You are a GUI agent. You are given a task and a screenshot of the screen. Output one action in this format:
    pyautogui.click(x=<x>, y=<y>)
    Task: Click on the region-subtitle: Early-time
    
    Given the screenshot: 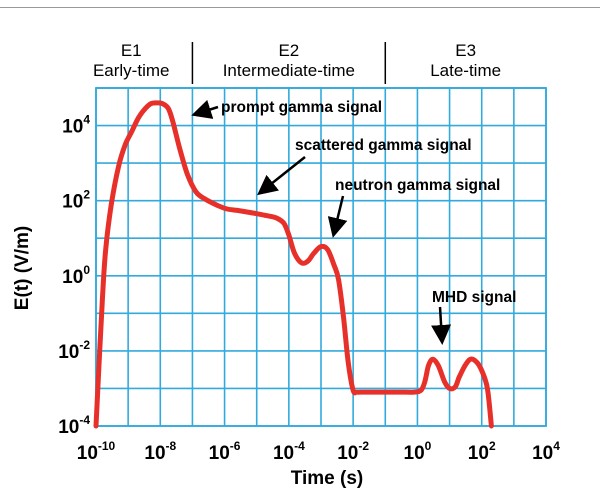 What is the action you would take?
    pyautogui.click(x=131, y=70)
    